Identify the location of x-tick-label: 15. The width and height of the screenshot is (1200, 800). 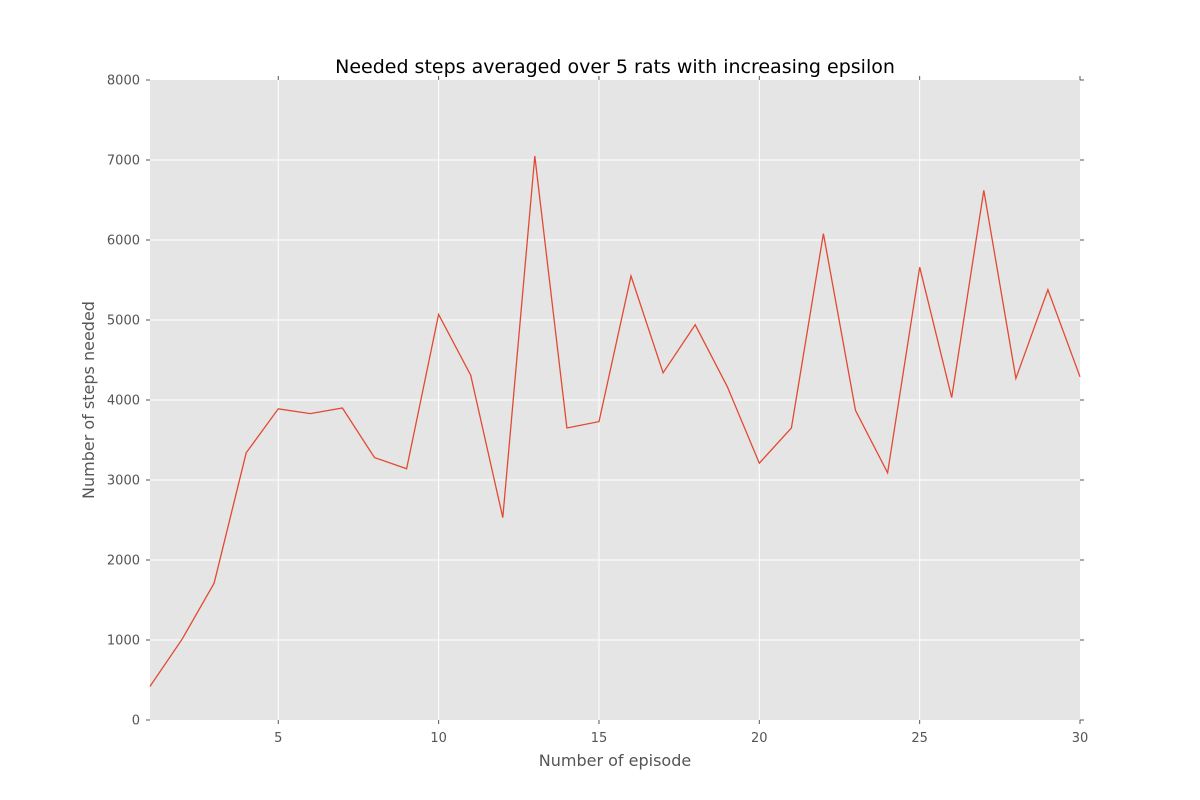
(599, 738).